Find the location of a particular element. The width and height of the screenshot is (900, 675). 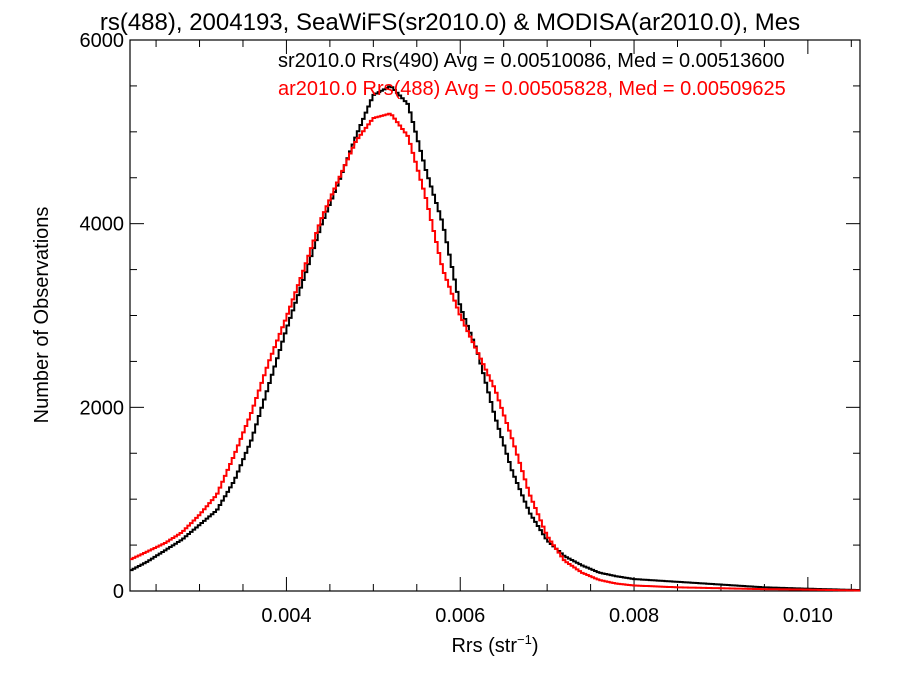

x-tick-label: 0.008 is located at coordinates (634, 616).